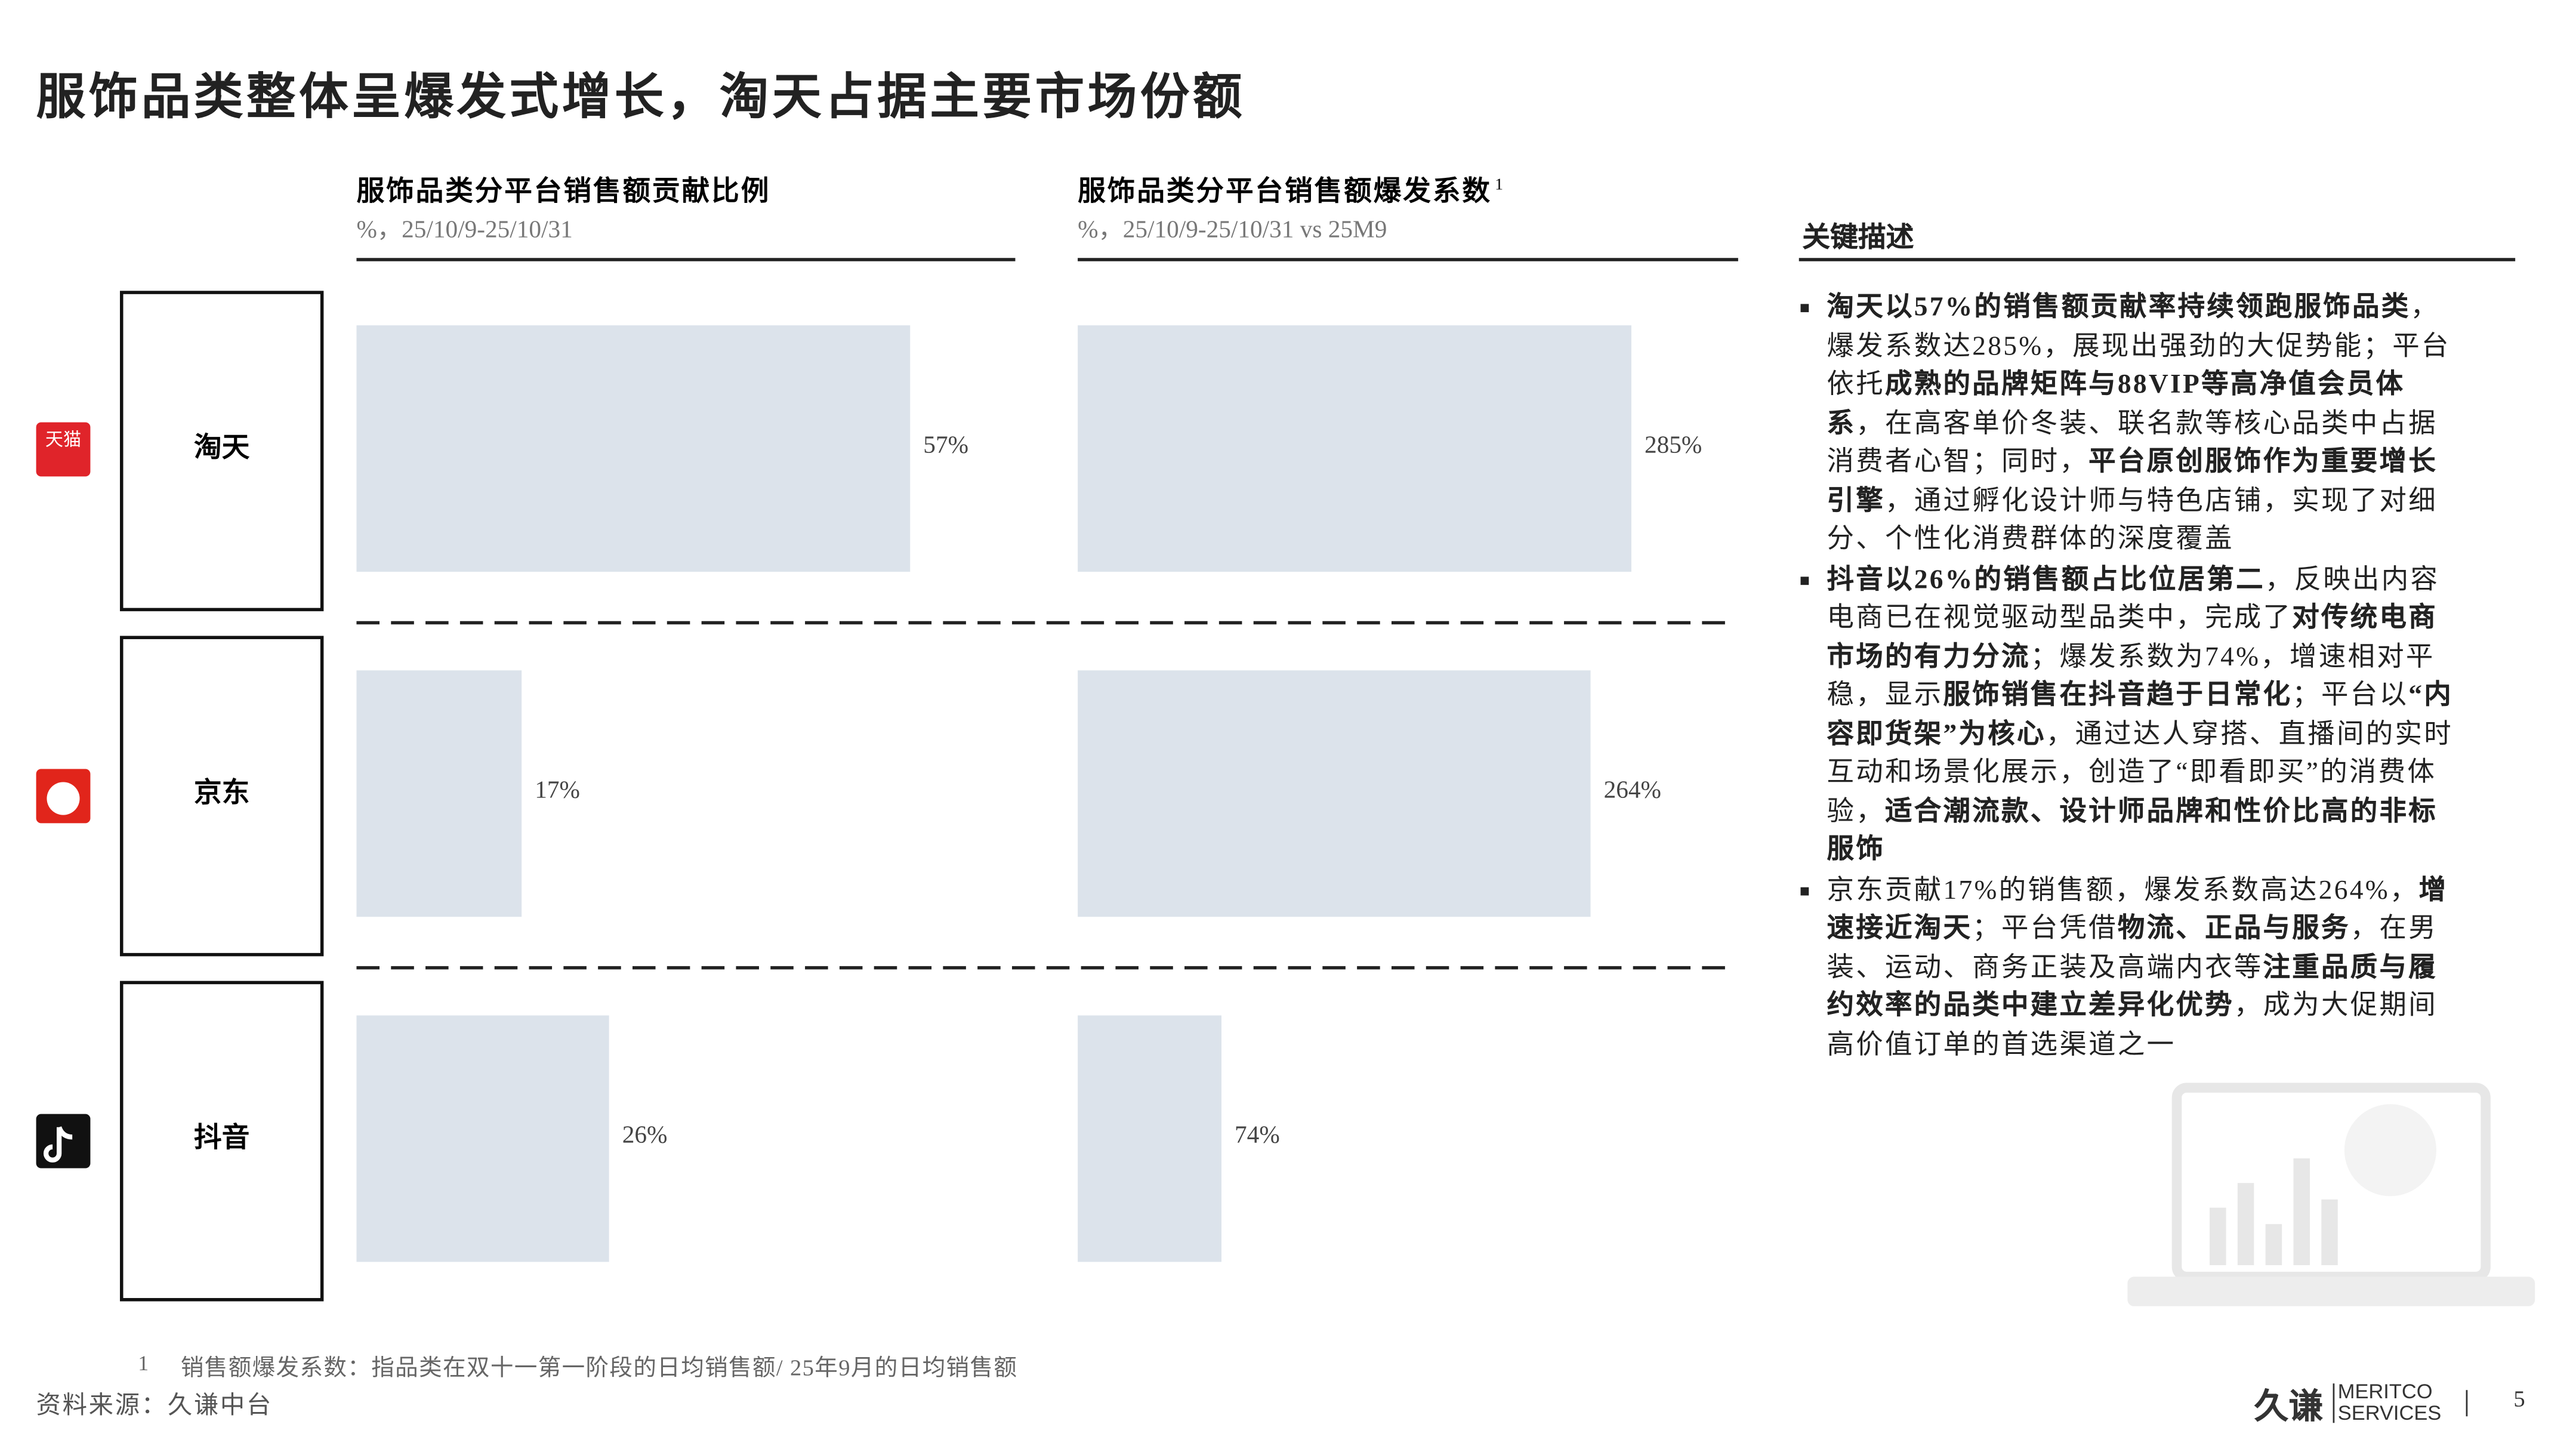 This screenshot has height=1449, width=2576. Describe the element at coordinates (2132, 829) in the screenshot. I see `bullet-text: 适合潮流款、设计师品牌和性价比高的非标服饰` at that location.